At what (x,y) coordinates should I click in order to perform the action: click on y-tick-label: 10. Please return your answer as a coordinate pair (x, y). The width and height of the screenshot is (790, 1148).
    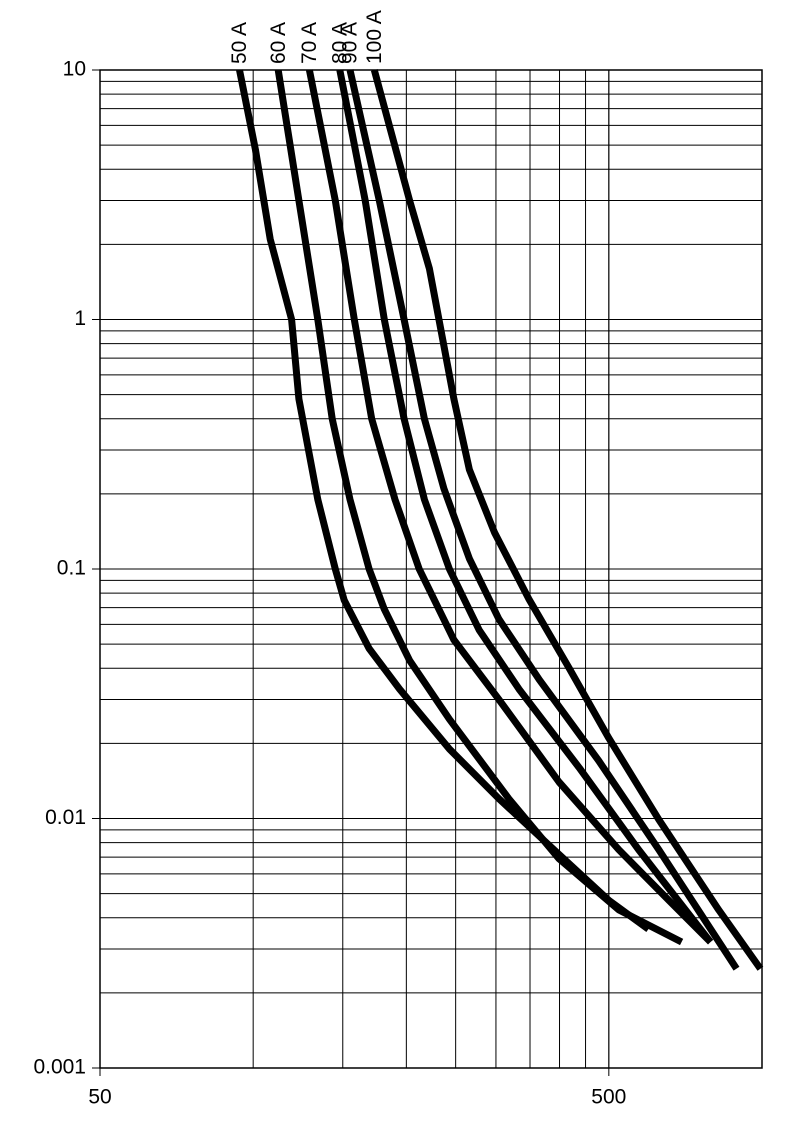
    Looking at the image, I should click on (74, 69).